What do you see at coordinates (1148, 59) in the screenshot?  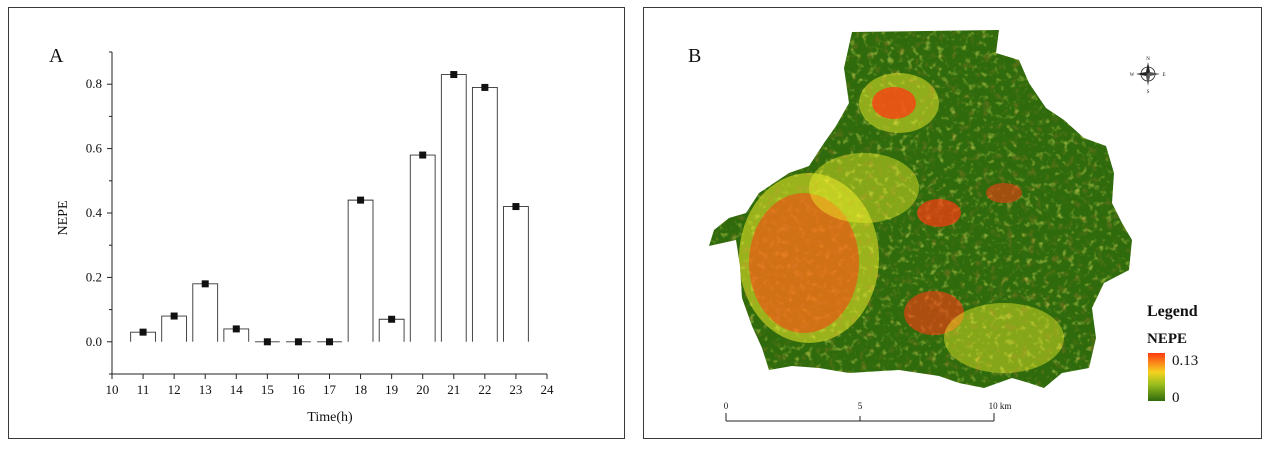 I see `compass-n: N` at bounding box center [1148, 59].